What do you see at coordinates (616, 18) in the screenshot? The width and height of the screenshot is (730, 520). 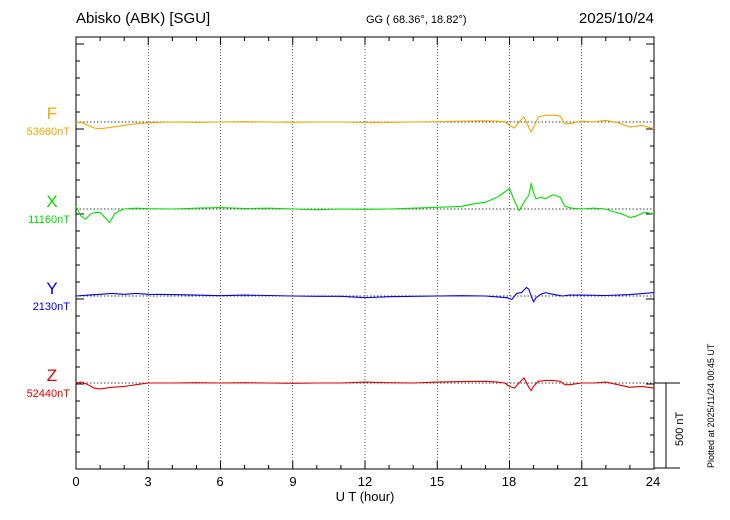 I see `plot-date: 2025/10/24` at bounding box center [616, 18].